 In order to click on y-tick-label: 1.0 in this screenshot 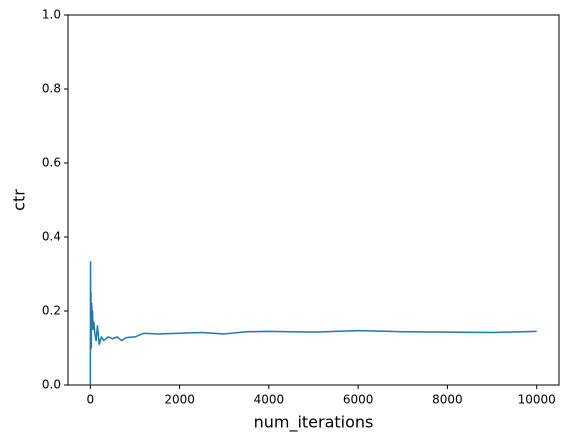, I will do `click(51, 15)`.